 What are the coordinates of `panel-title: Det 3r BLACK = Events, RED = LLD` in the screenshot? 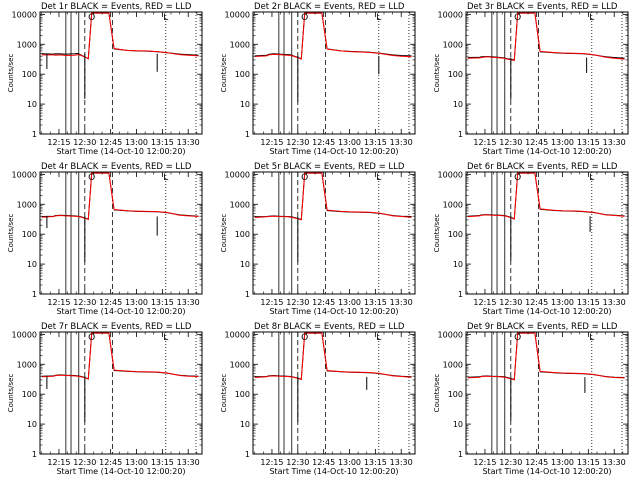 It's located at (542, 7).